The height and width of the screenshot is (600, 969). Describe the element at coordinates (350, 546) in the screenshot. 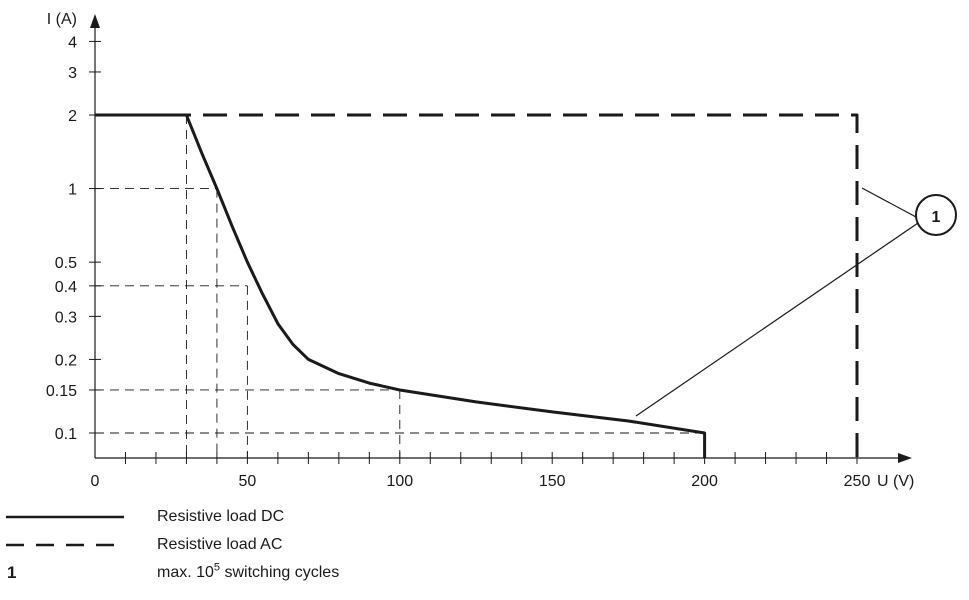

I see `legend-item-ac: Resistive load AC` at that location.